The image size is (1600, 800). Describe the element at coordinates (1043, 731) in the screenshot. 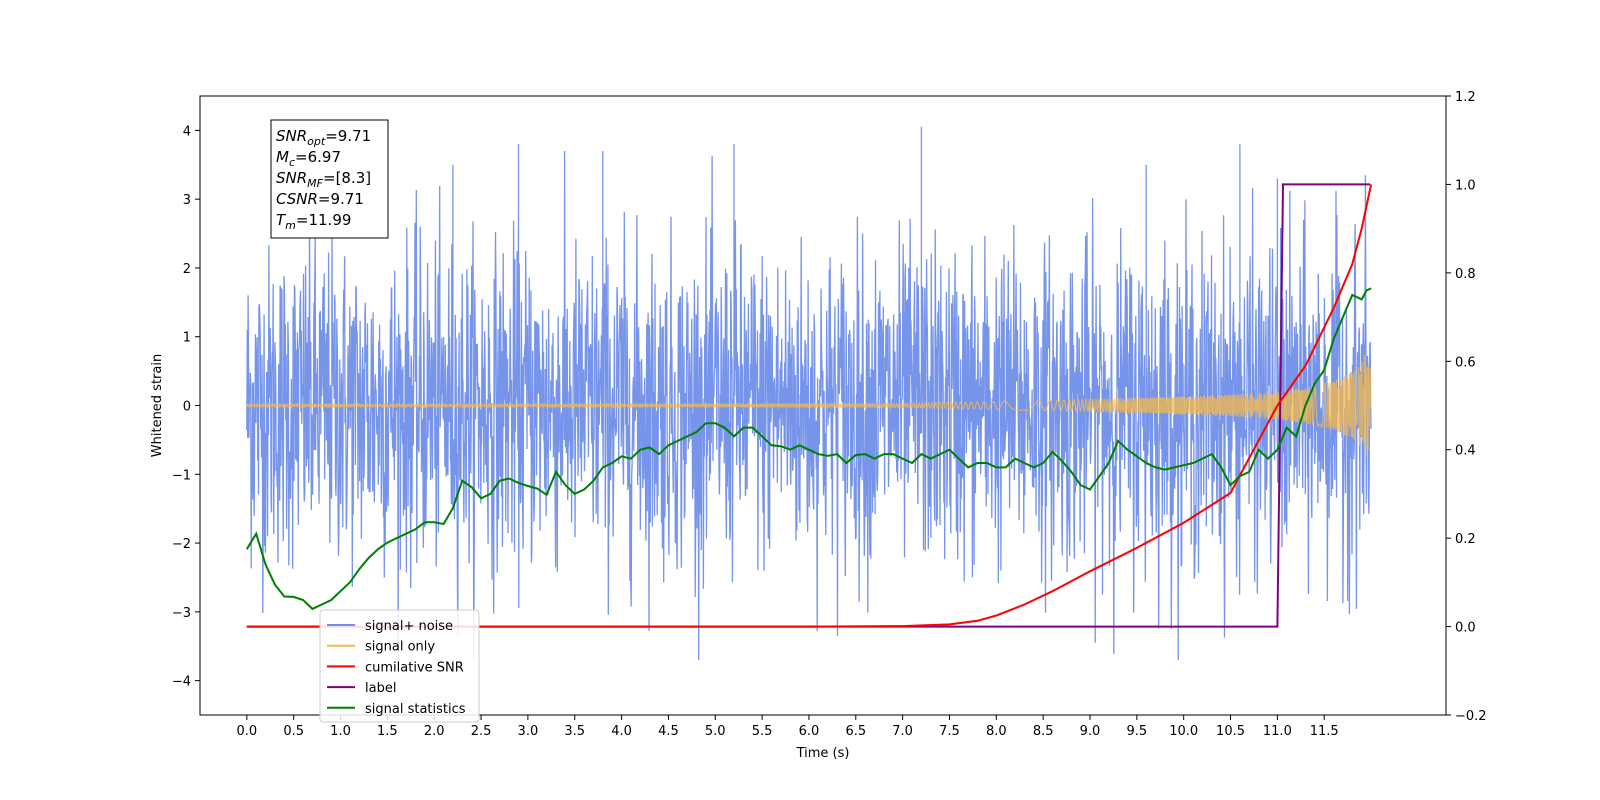

I see `x-tick-label: 8.5` at that location.